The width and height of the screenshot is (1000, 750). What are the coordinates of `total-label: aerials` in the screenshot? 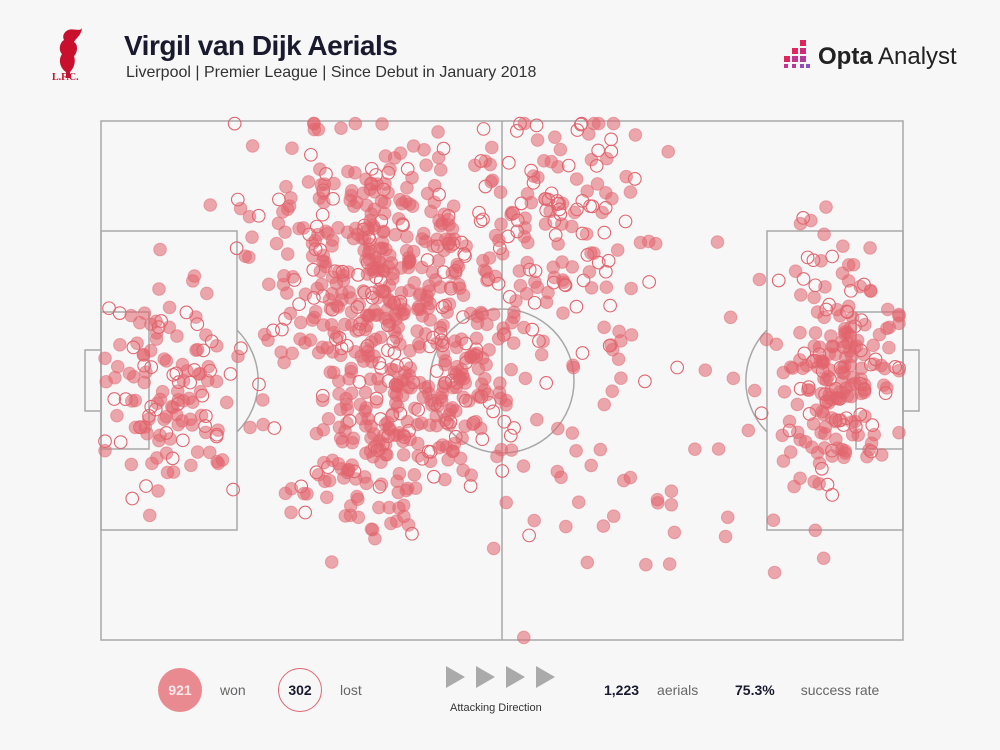 It's located at (678, 690).